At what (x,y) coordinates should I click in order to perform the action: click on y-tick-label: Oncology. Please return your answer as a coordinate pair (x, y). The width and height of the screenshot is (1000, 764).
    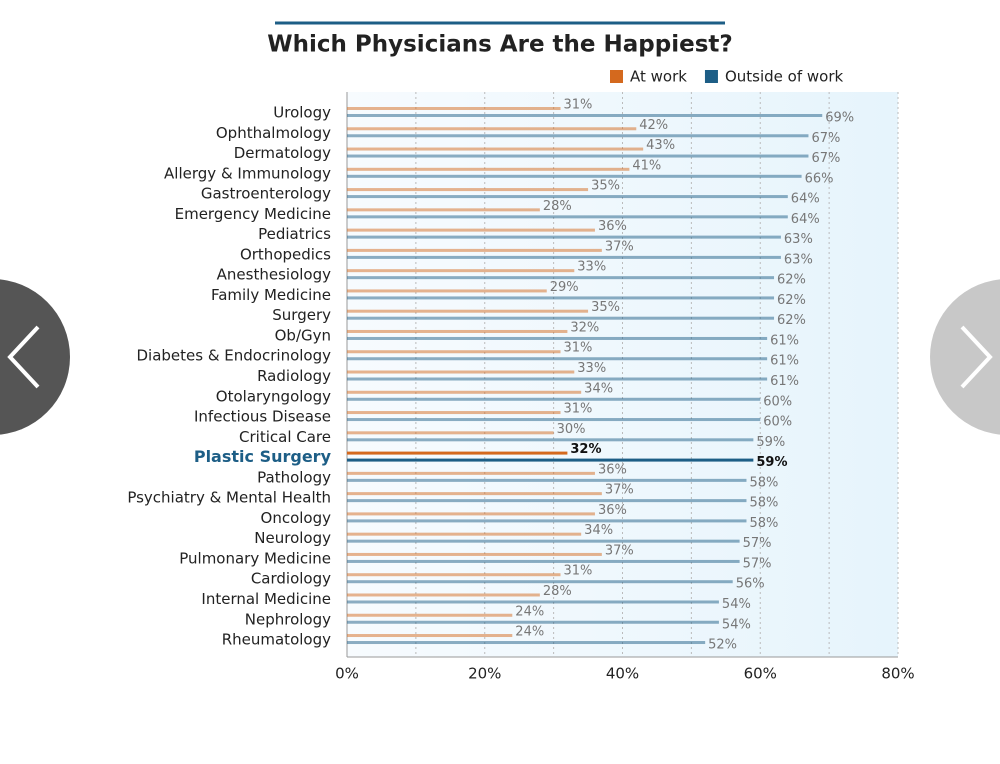
    Looking at the image, I should click on (296, 518).